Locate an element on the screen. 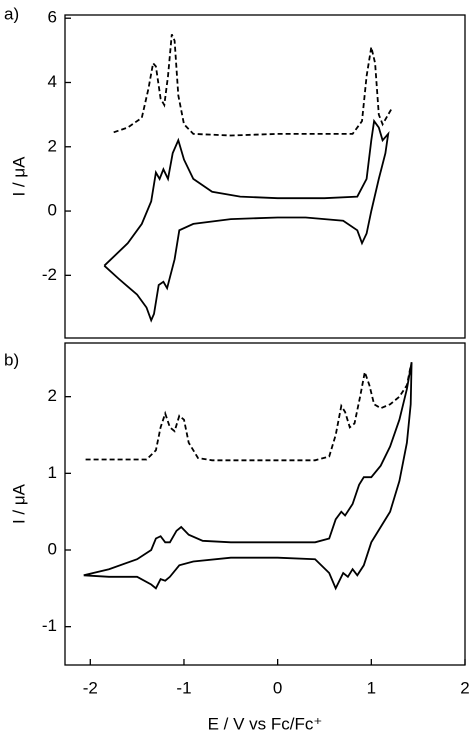 The height and width of the screenshot is (740, 474). panel-label: b) is located at coordinates (11, 359).